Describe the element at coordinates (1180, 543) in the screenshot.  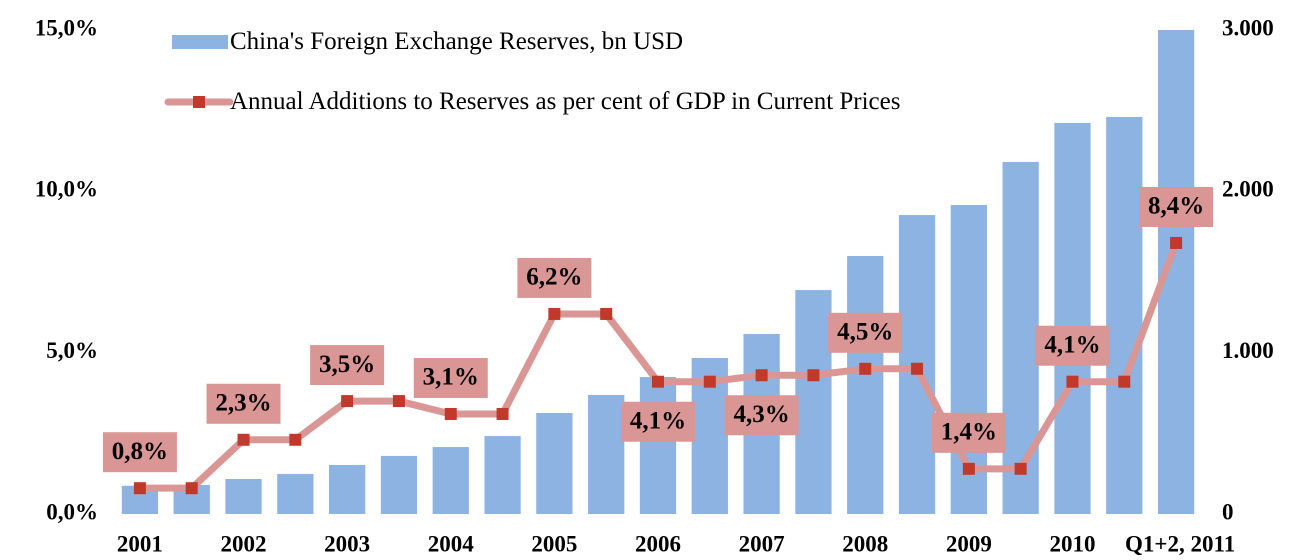
I see `x-tick-label: Q1+2, 2011` at that location.